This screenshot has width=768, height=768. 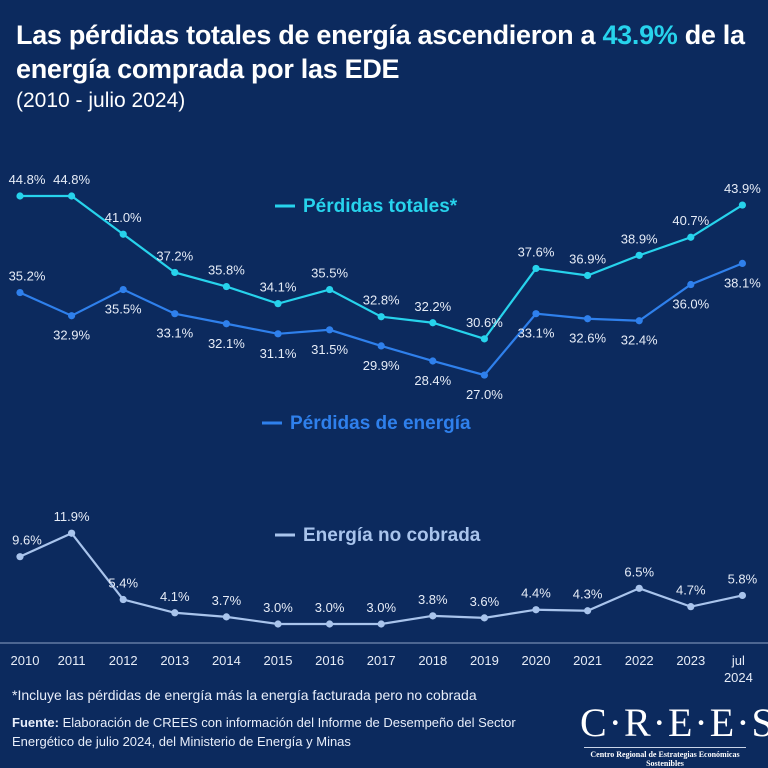 I want to click on data-label: 41.0%, so click(x=123, y=217).